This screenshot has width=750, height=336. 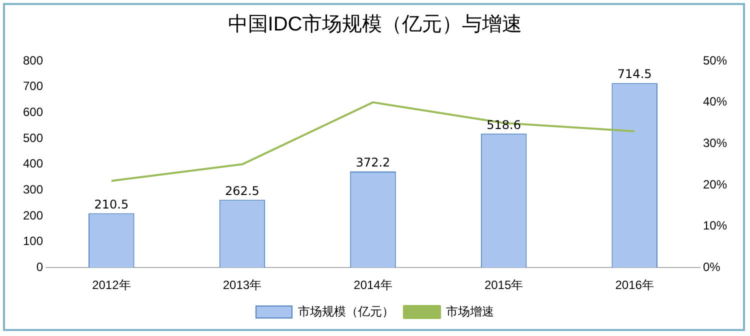 I want to click on y2-tick-label: 50%, so click(x=715, y=60).